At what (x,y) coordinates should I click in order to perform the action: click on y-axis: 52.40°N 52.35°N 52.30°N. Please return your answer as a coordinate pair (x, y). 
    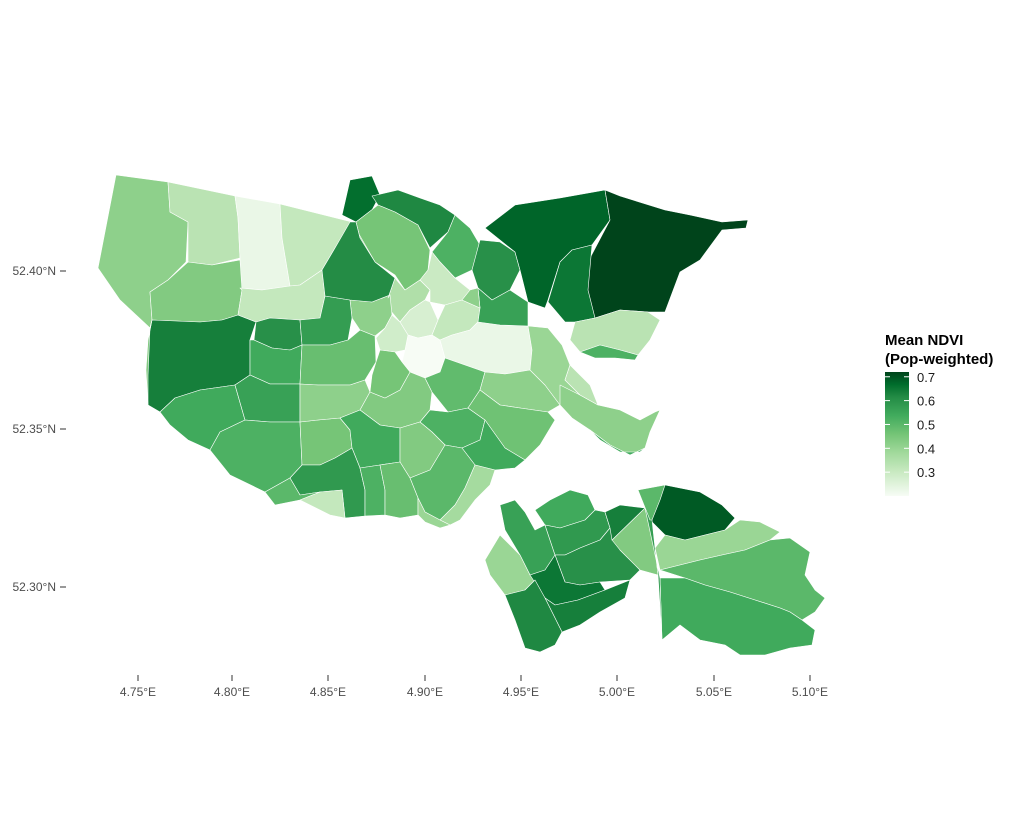
    Looking at the image, I should click on (39, 429).